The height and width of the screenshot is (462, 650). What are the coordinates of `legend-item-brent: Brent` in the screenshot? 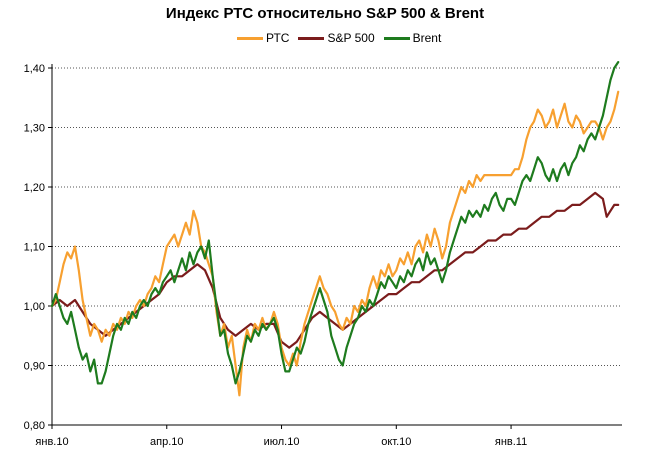 It's located at (412, 38).